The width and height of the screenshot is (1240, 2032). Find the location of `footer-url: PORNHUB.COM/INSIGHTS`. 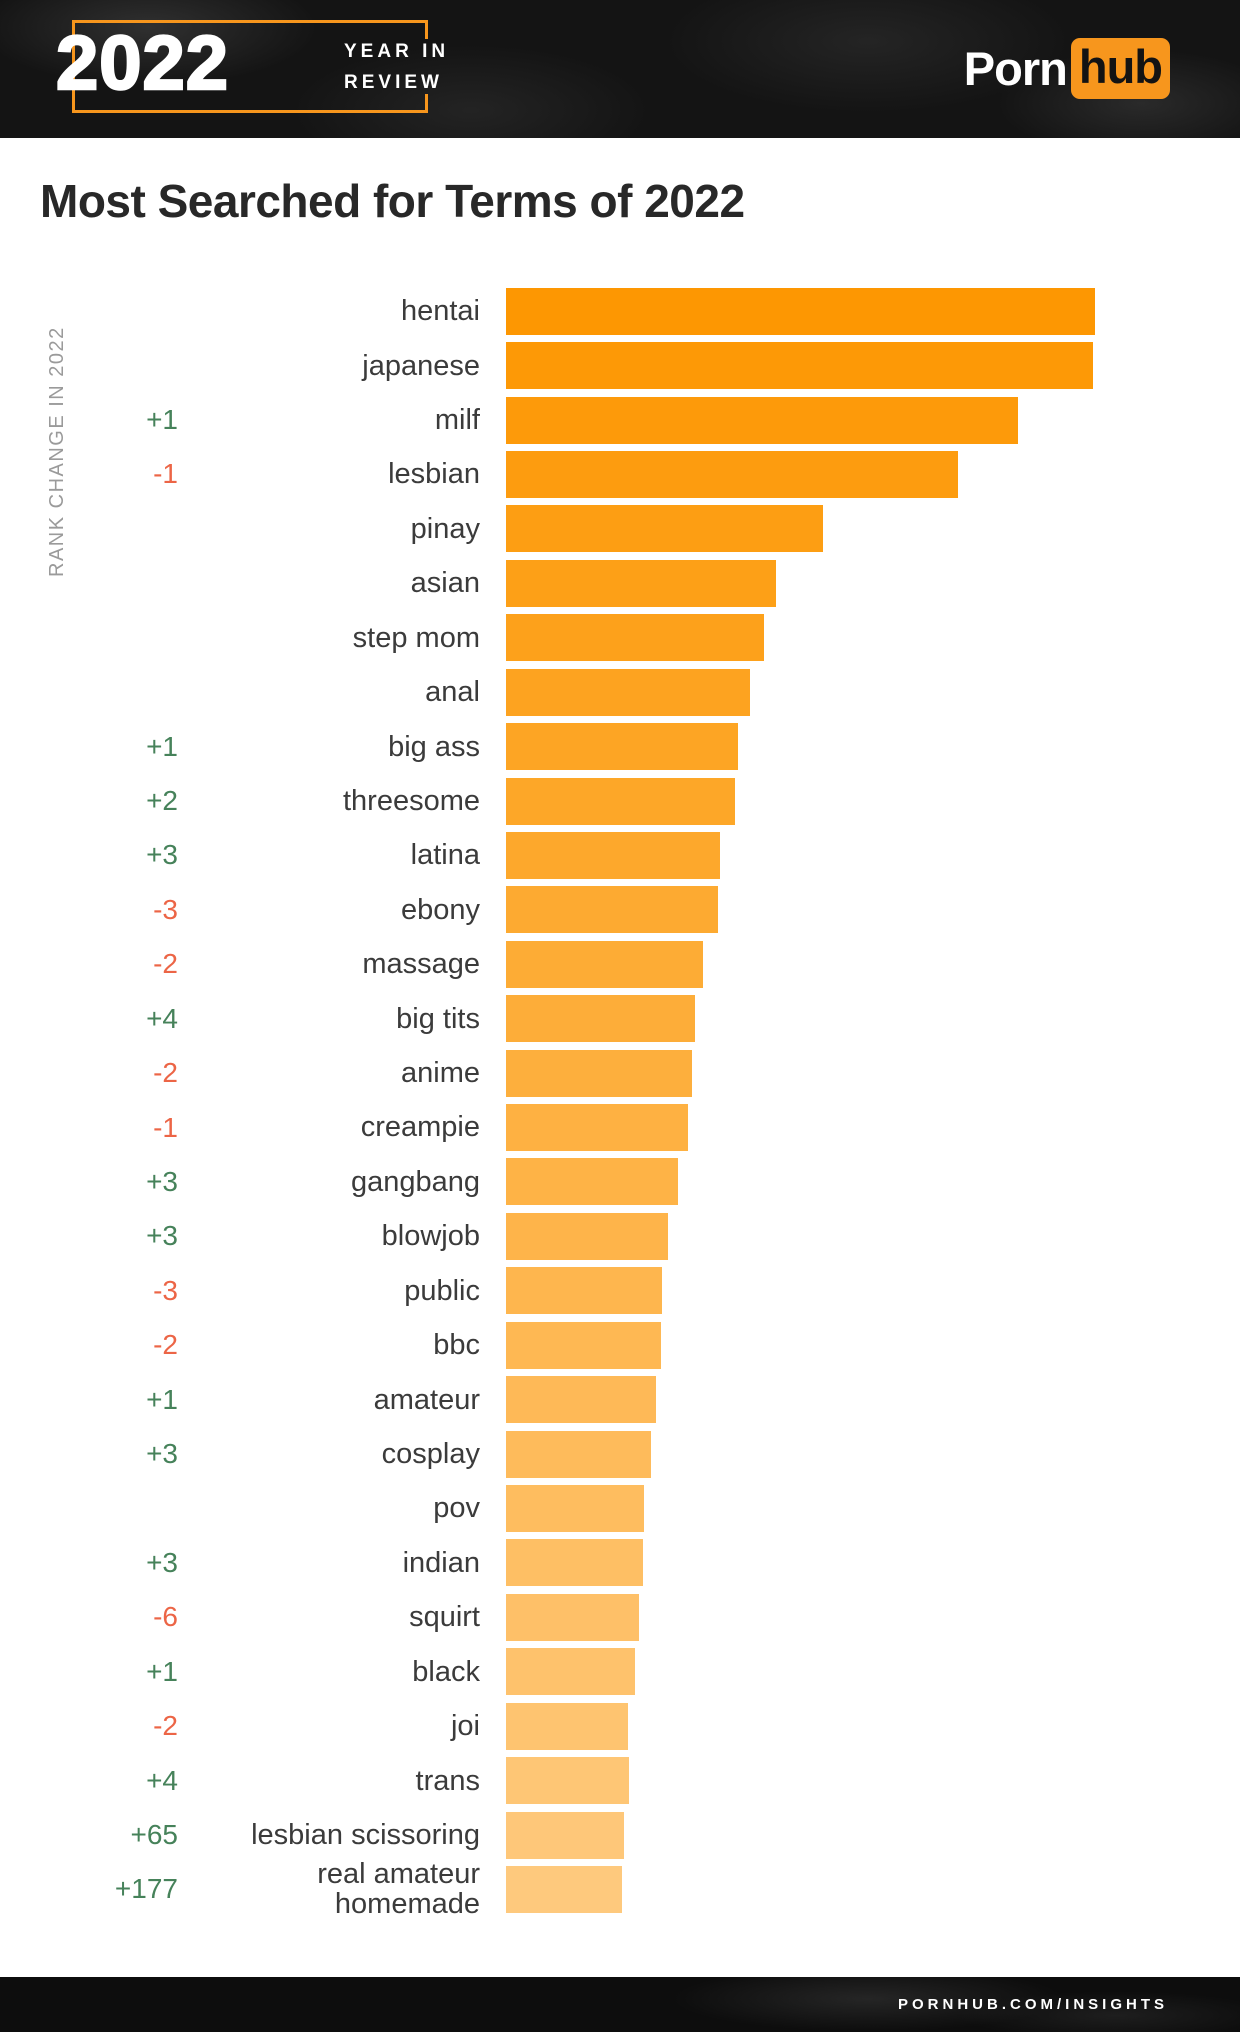

footer-url: PORNHUB.COM/INSIGHTS is located at coordinates (1032, 2004).